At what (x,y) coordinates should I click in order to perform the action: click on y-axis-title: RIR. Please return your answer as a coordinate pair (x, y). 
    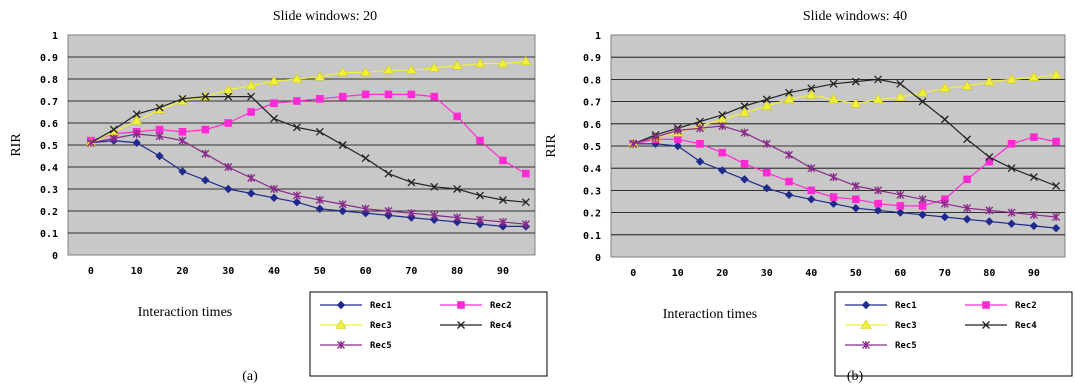
    Looking at the image, I should click on (551, 146).